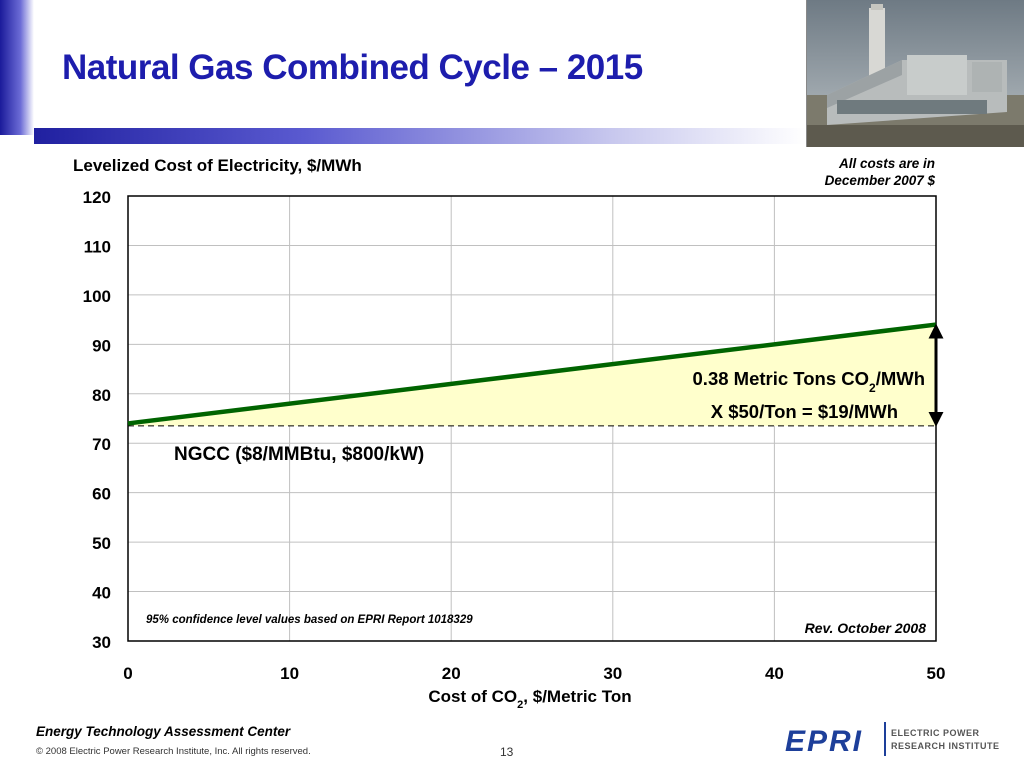 The width and height of the screenshot is (1024, 768). What do you see at coordinates (880, 172) in the screenshot?
I see `cost-basis-note: All costs are in December 2007 $` at bounding box center [880, 172].